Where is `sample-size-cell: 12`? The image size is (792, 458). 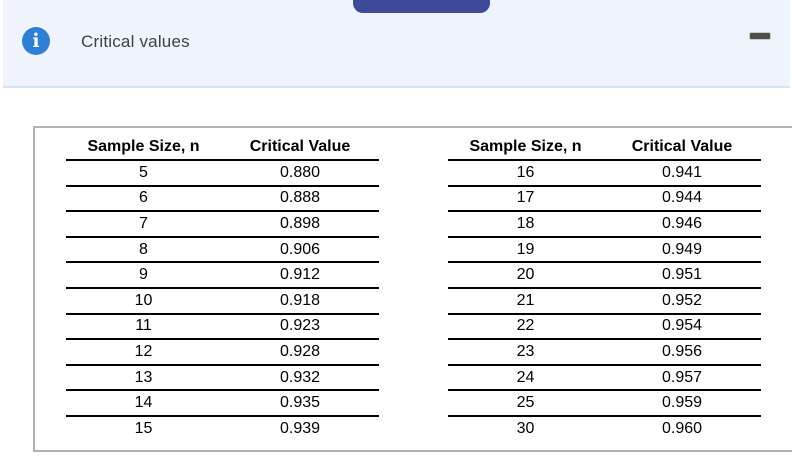 sample-size-cell: 12 is located at coordinates (143, 352).